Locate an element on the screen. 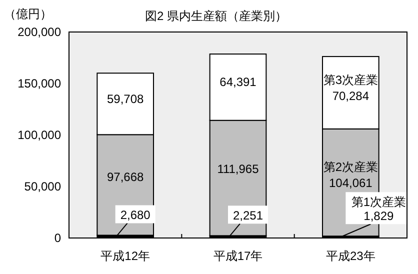 This screenshot has width=418, height=274. x-tick-label: 平成23年 is located at coordinates (351, 256).